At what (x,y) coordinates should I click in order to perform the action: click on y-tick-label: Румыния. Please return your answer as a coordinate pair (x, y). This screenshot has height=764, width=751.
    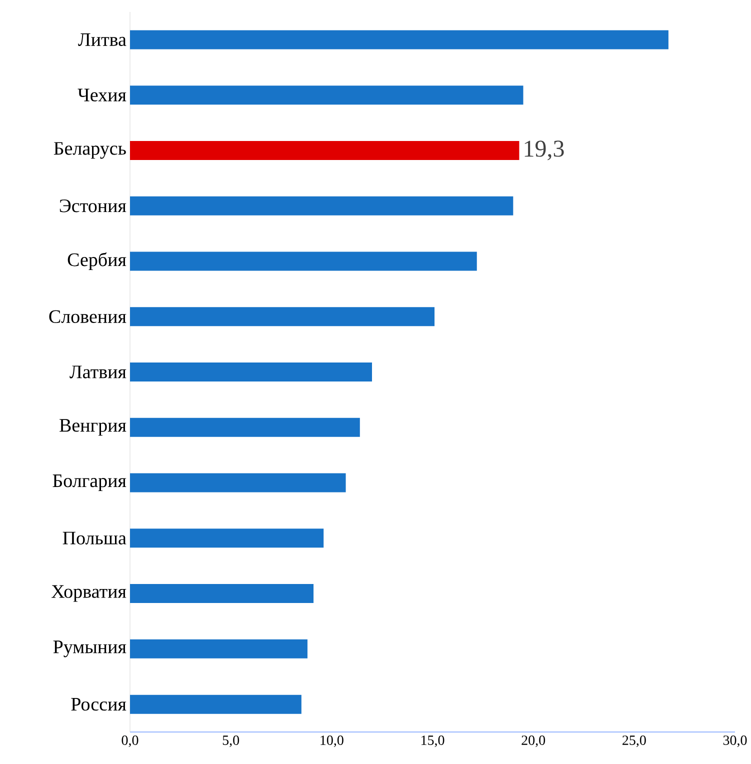
    Looking at the image, I should click on (90, 649).